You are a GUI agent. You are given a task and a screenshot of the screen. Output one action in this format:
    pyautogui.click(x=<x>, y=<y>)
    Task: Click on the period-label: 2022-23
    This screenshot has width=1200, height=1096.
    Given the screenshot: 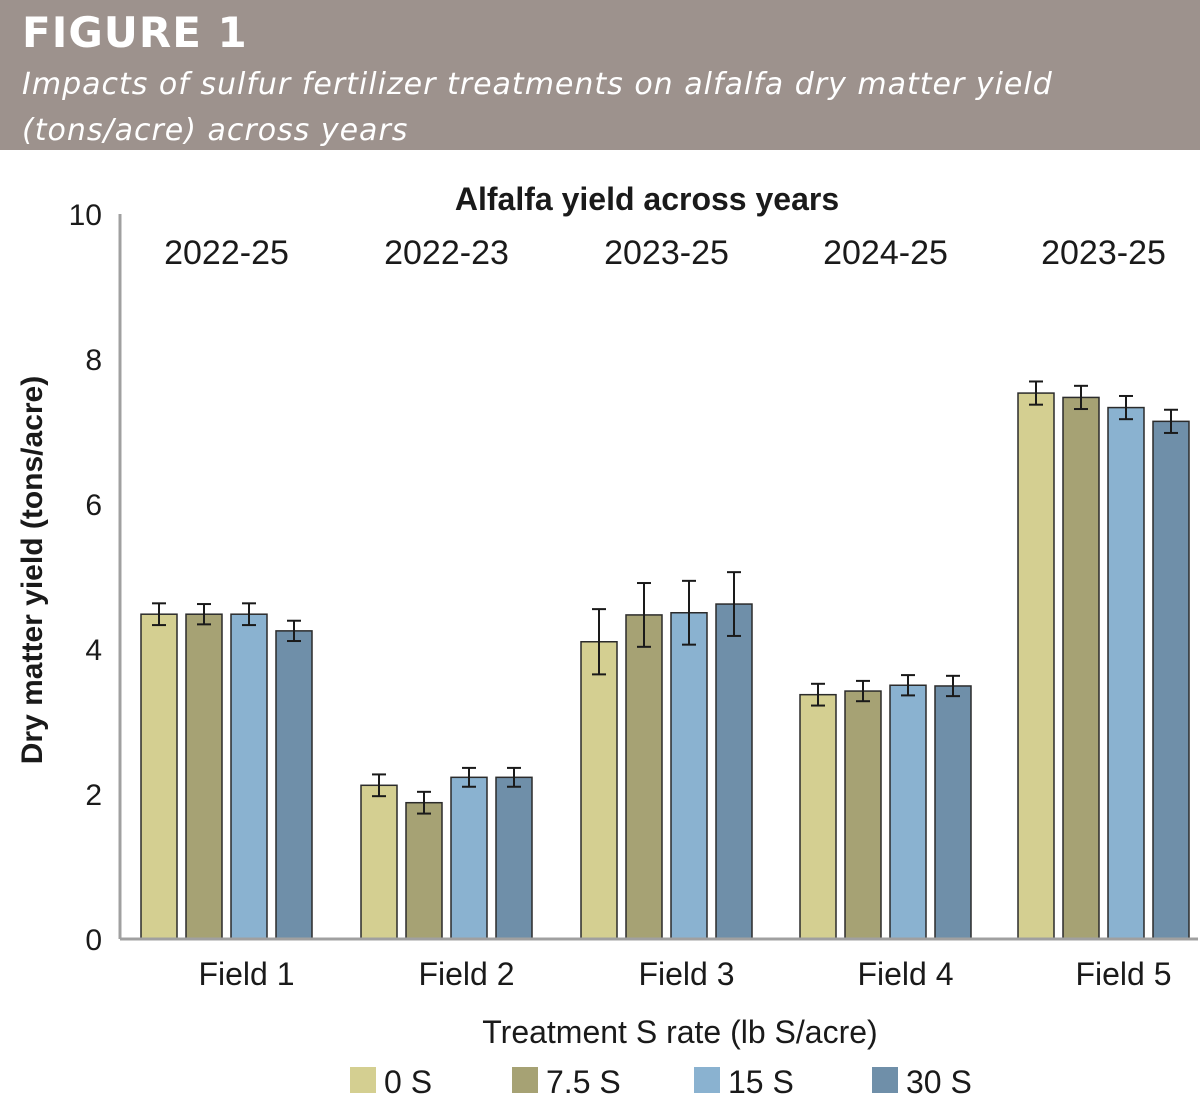 What is the action you would take?
    pyautogui.click(x=446, y=253)
    